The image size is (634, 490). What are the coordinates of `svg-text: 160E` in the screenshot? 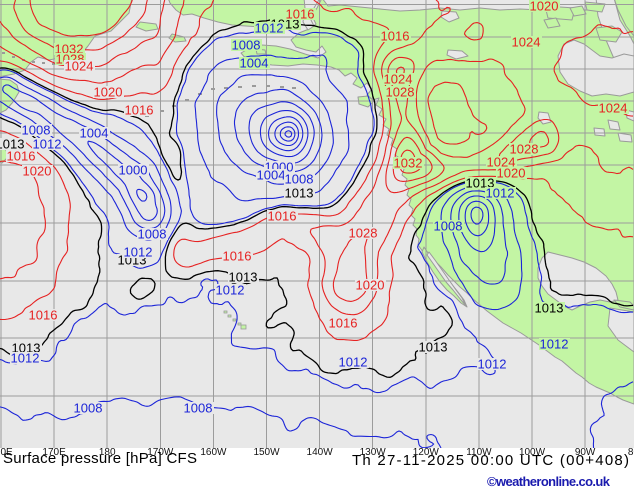 It's located at (6, 452).